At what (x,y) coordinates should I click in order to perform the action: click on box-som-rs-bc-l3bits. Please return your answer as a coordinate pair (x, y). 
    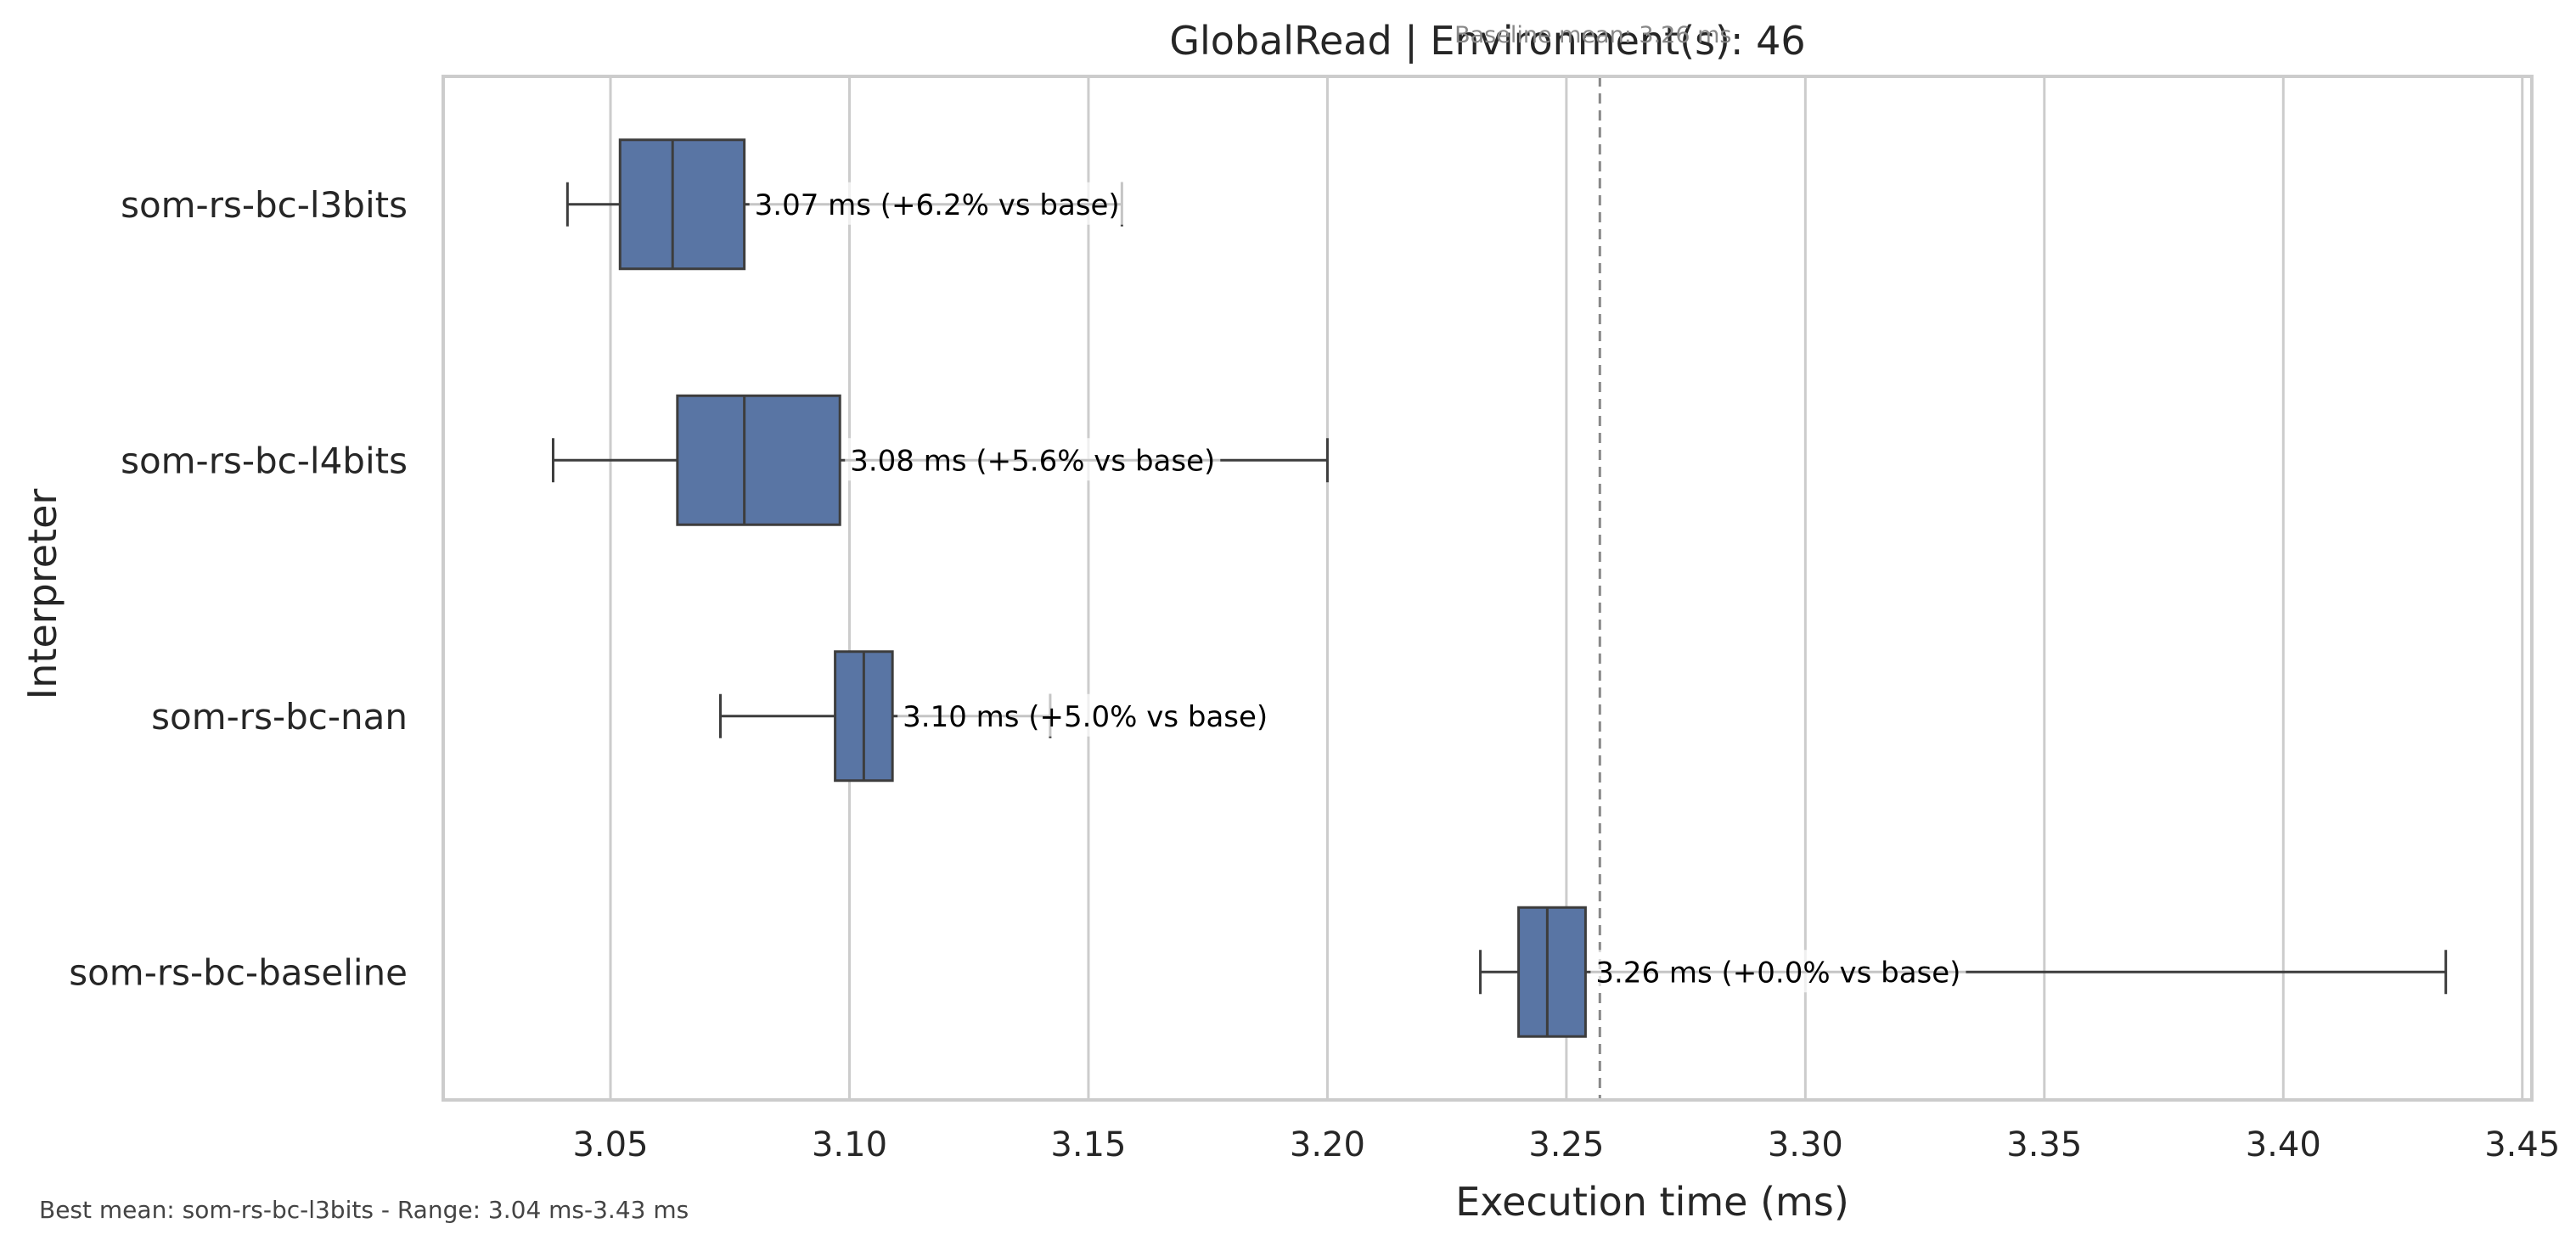
    Looking at the image, I should click on (844, 204).